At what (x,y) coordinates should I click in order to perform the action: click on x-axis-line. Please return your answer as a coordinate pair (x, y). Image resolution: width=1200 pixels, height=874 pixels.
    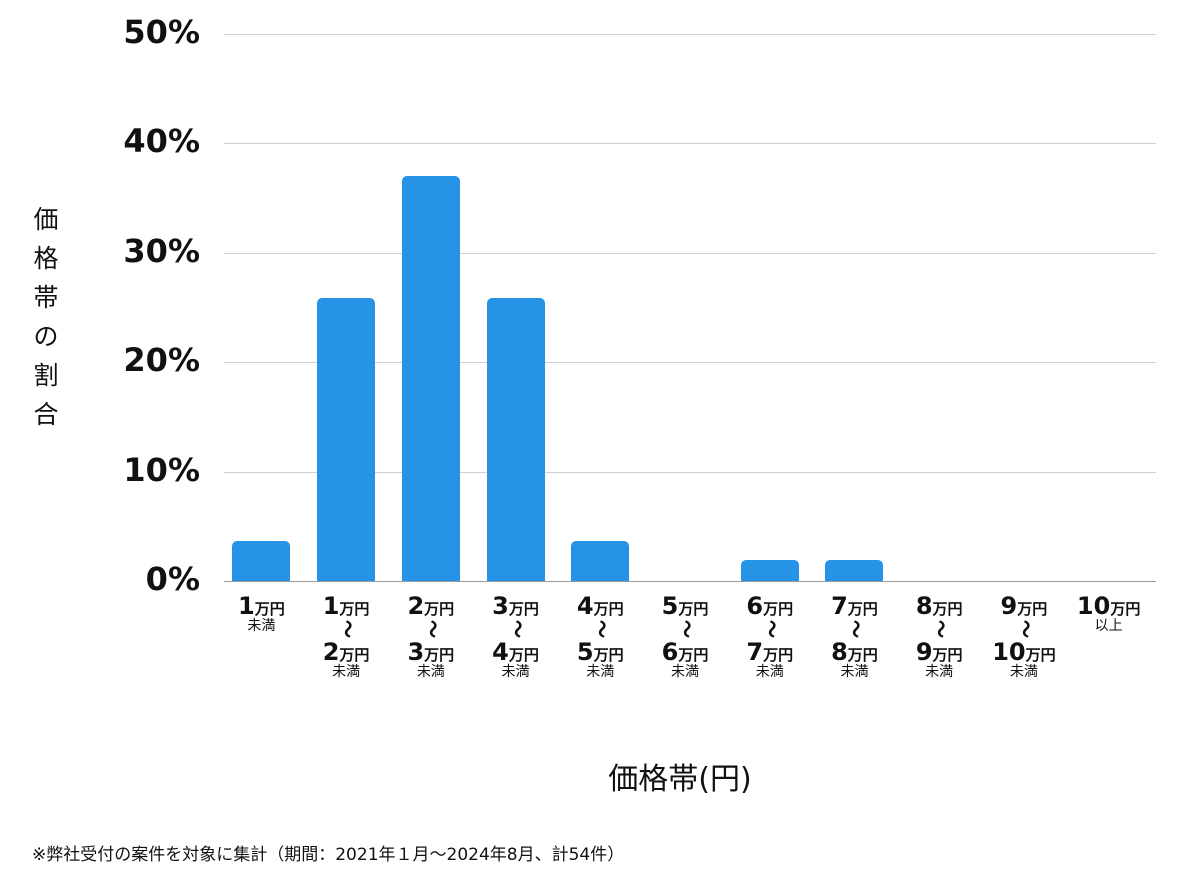
    Looking at the image, I should click on (690, 581).